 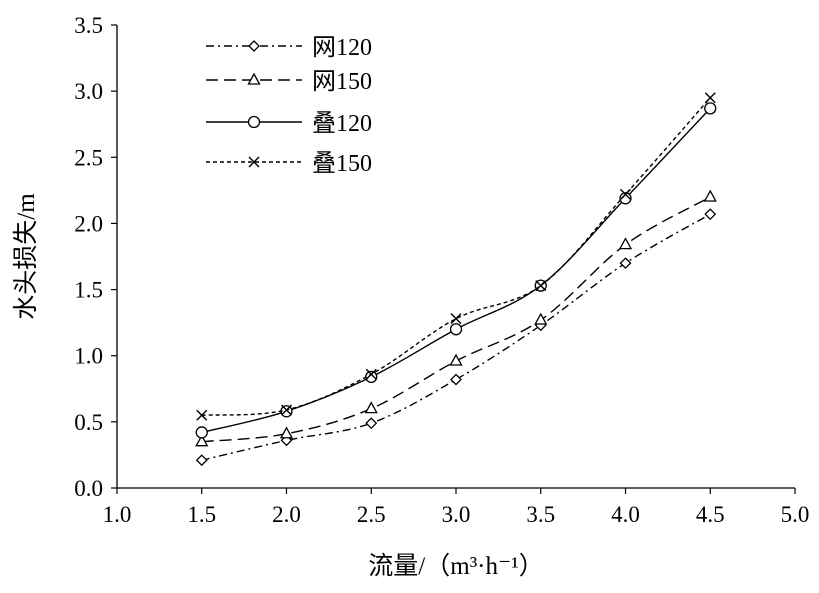 I want to click on y-tick-label: 3.0, so click(x=88, y=91).